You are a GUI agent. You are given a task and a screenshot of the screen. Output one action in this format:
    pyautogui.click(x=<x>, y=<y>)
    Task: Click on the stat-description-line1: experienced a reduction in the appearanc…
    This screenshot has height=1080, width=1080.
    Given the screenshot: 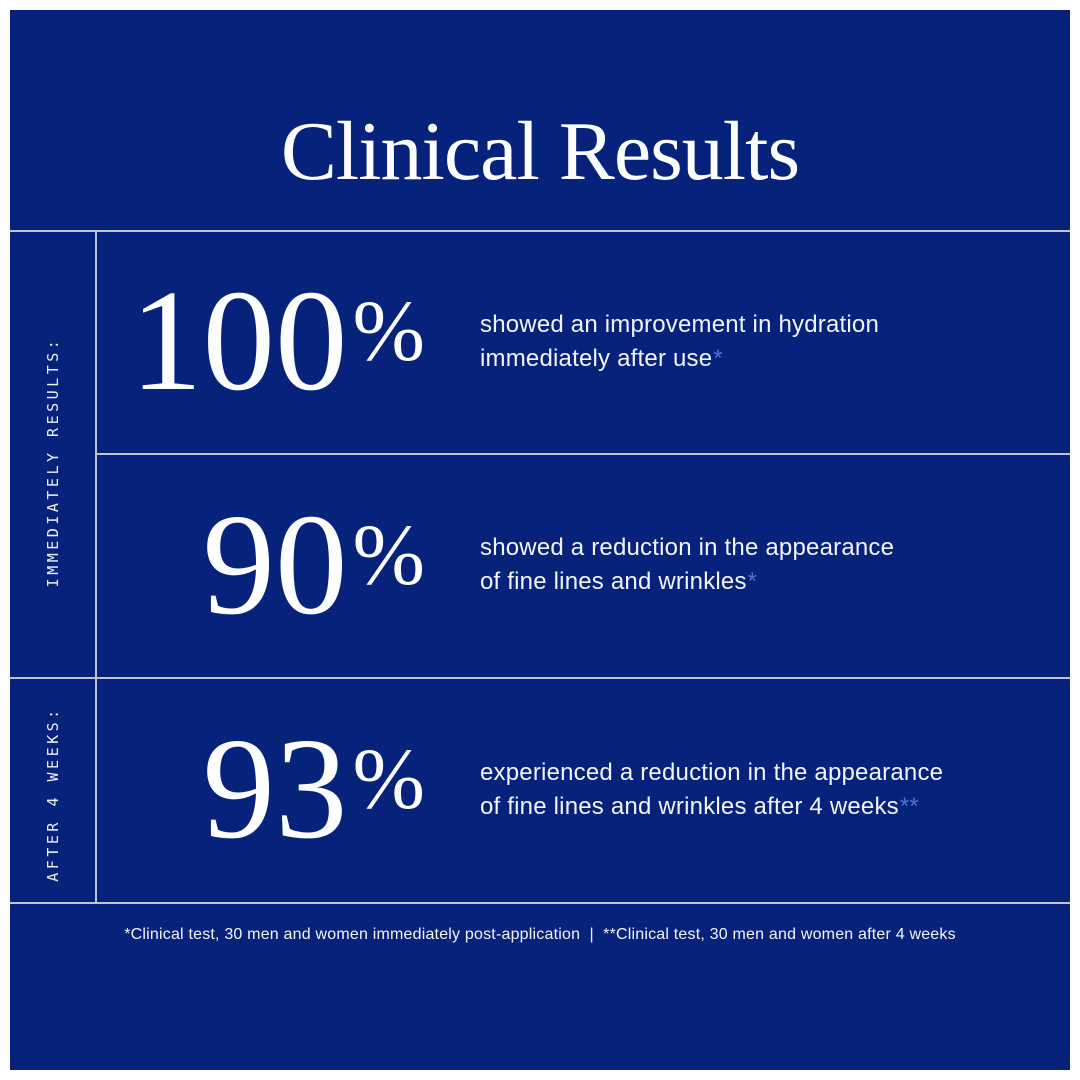 What is the action you would take?
    pyautogui.click(x=712, y=772)
    